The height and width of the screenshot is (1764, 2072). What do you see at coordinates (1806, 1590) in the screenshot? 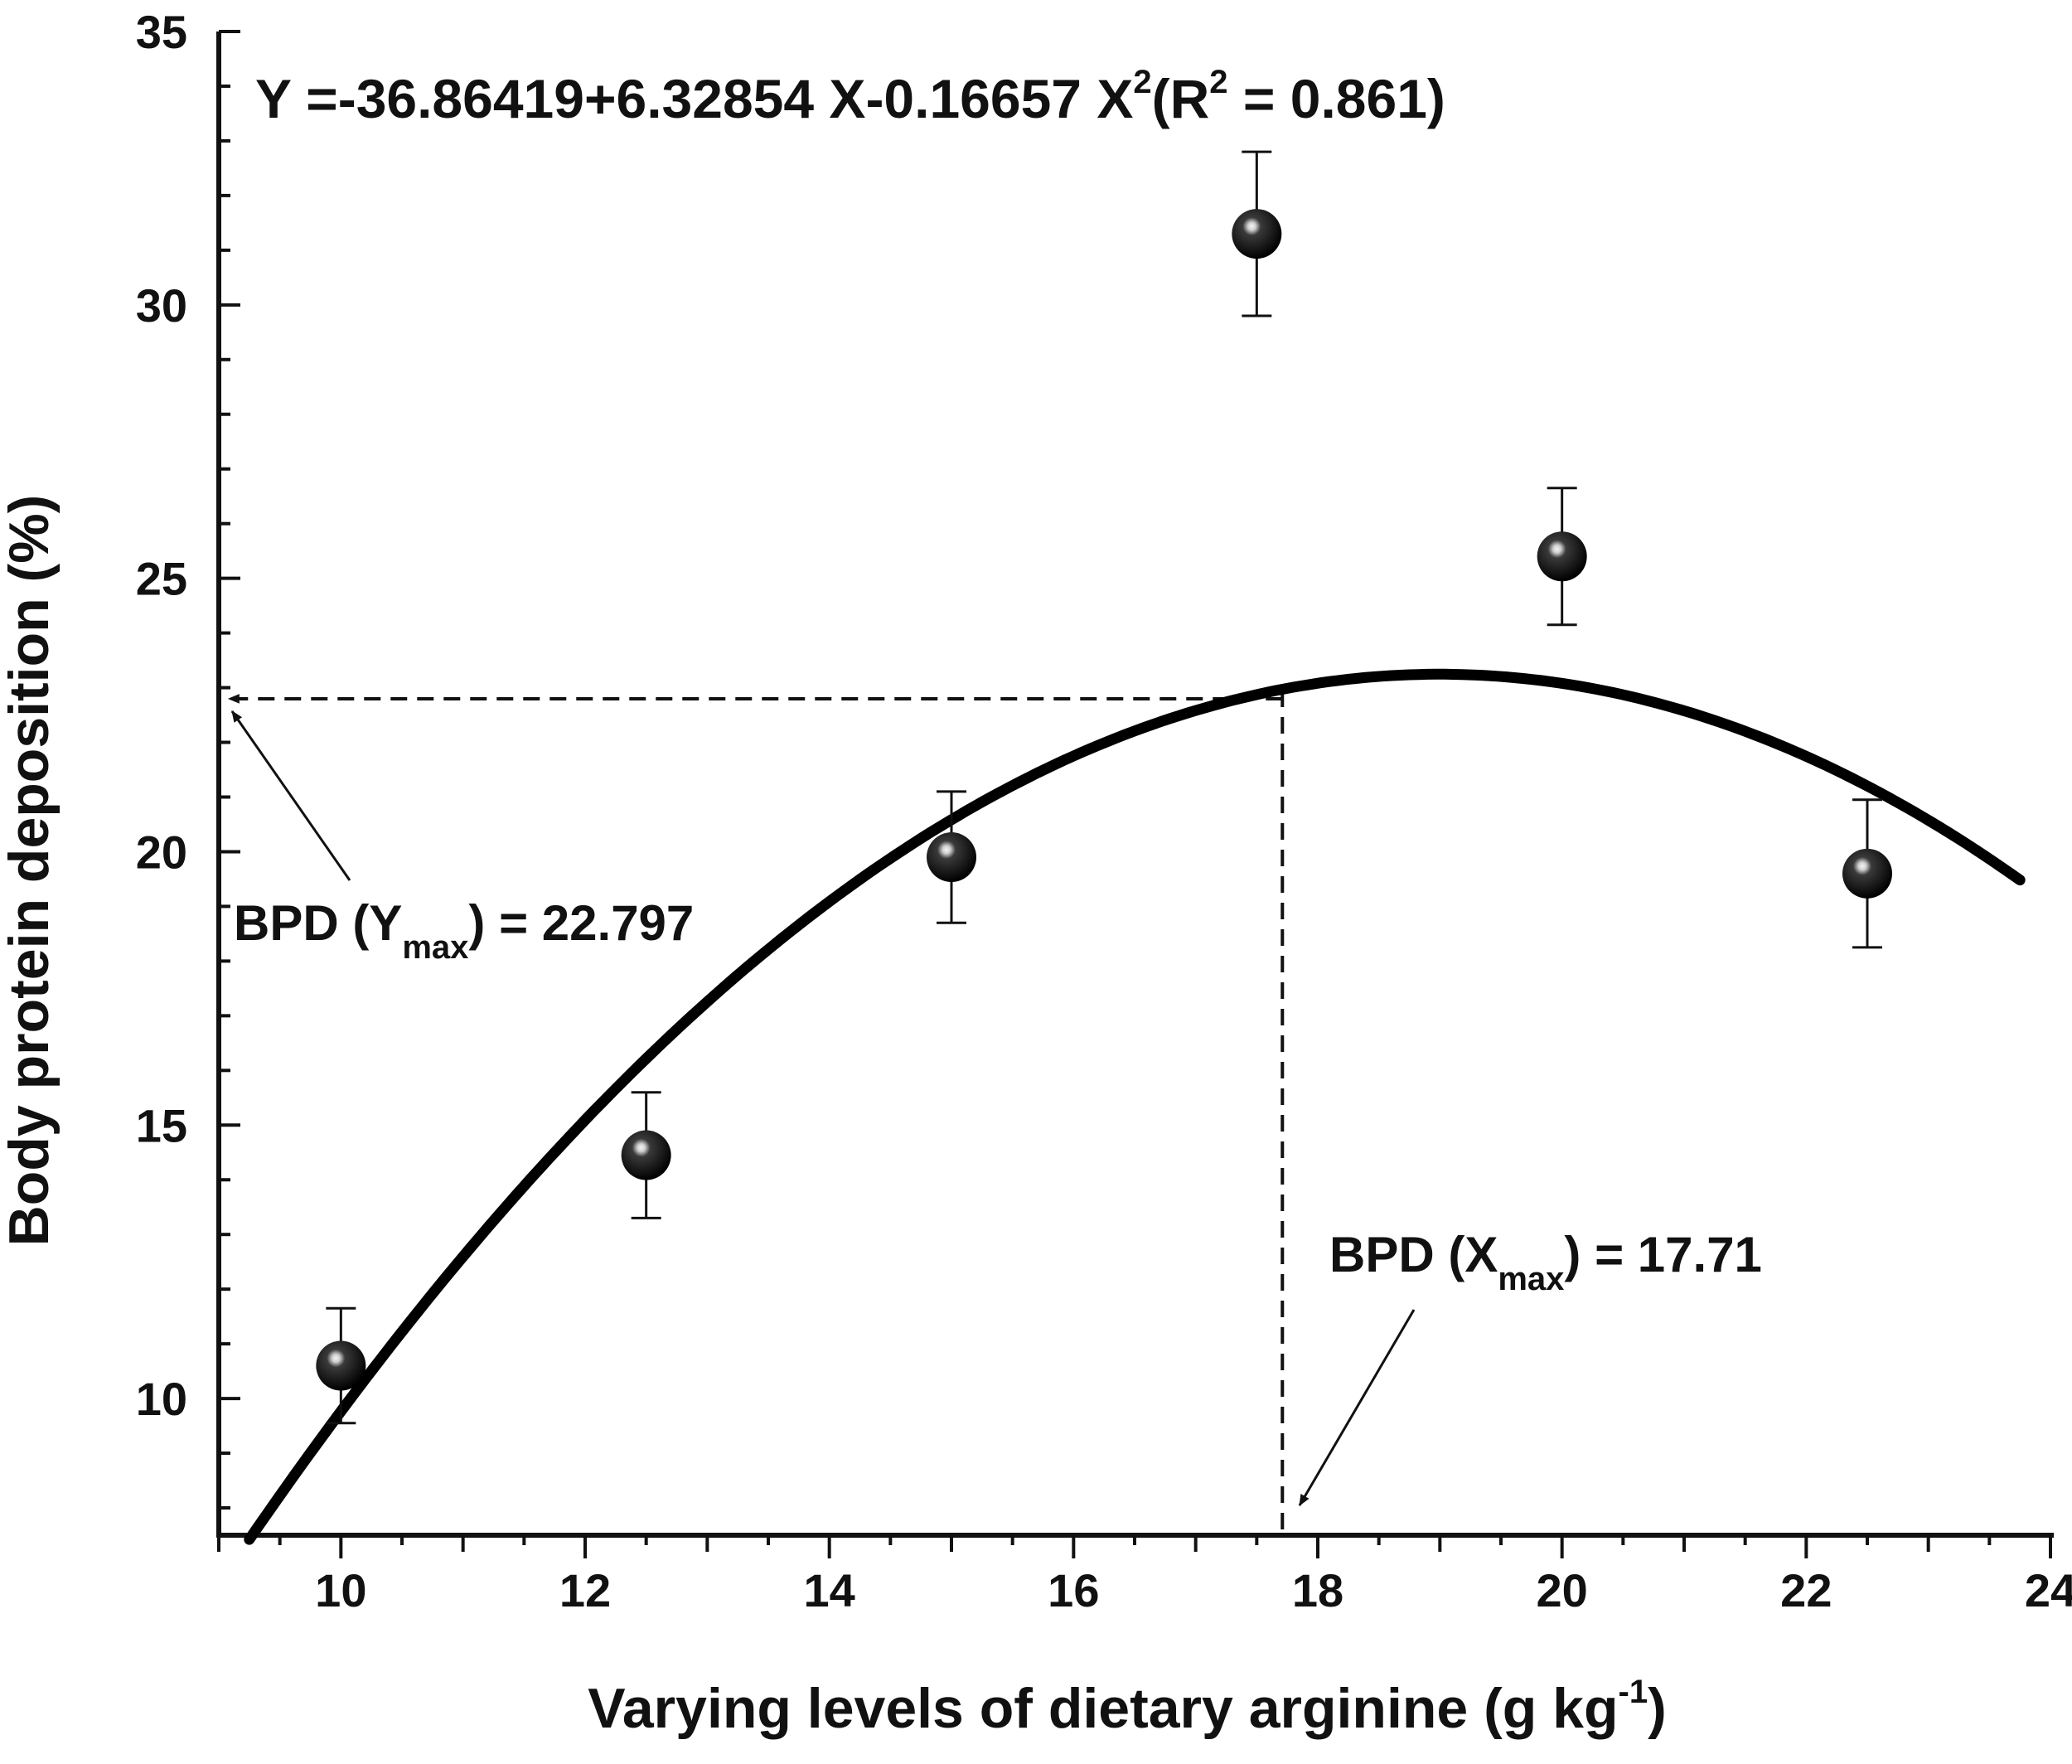
I see `x-tick-label: 22` at bounding box center [1806, 1590].